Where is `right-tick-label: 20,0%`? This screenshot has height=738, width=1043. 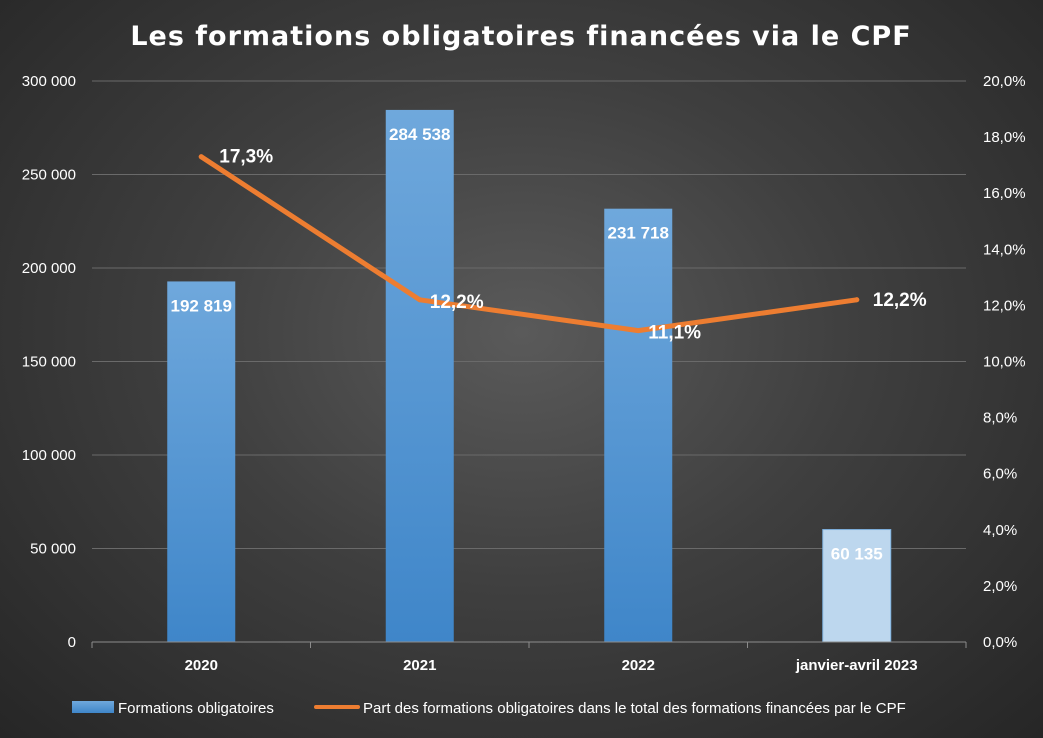 right-tick-label: 20,0% is located at coordinates (1004, 81).